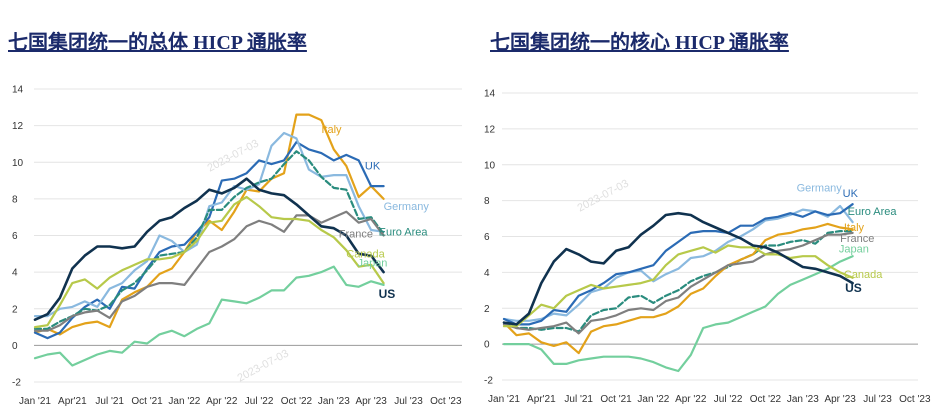 The width and height of the screenshot is (943, 417). I want to click on core-chart-title: 七国集团统一的核心 HICP 通胀率, so click(639, 43).